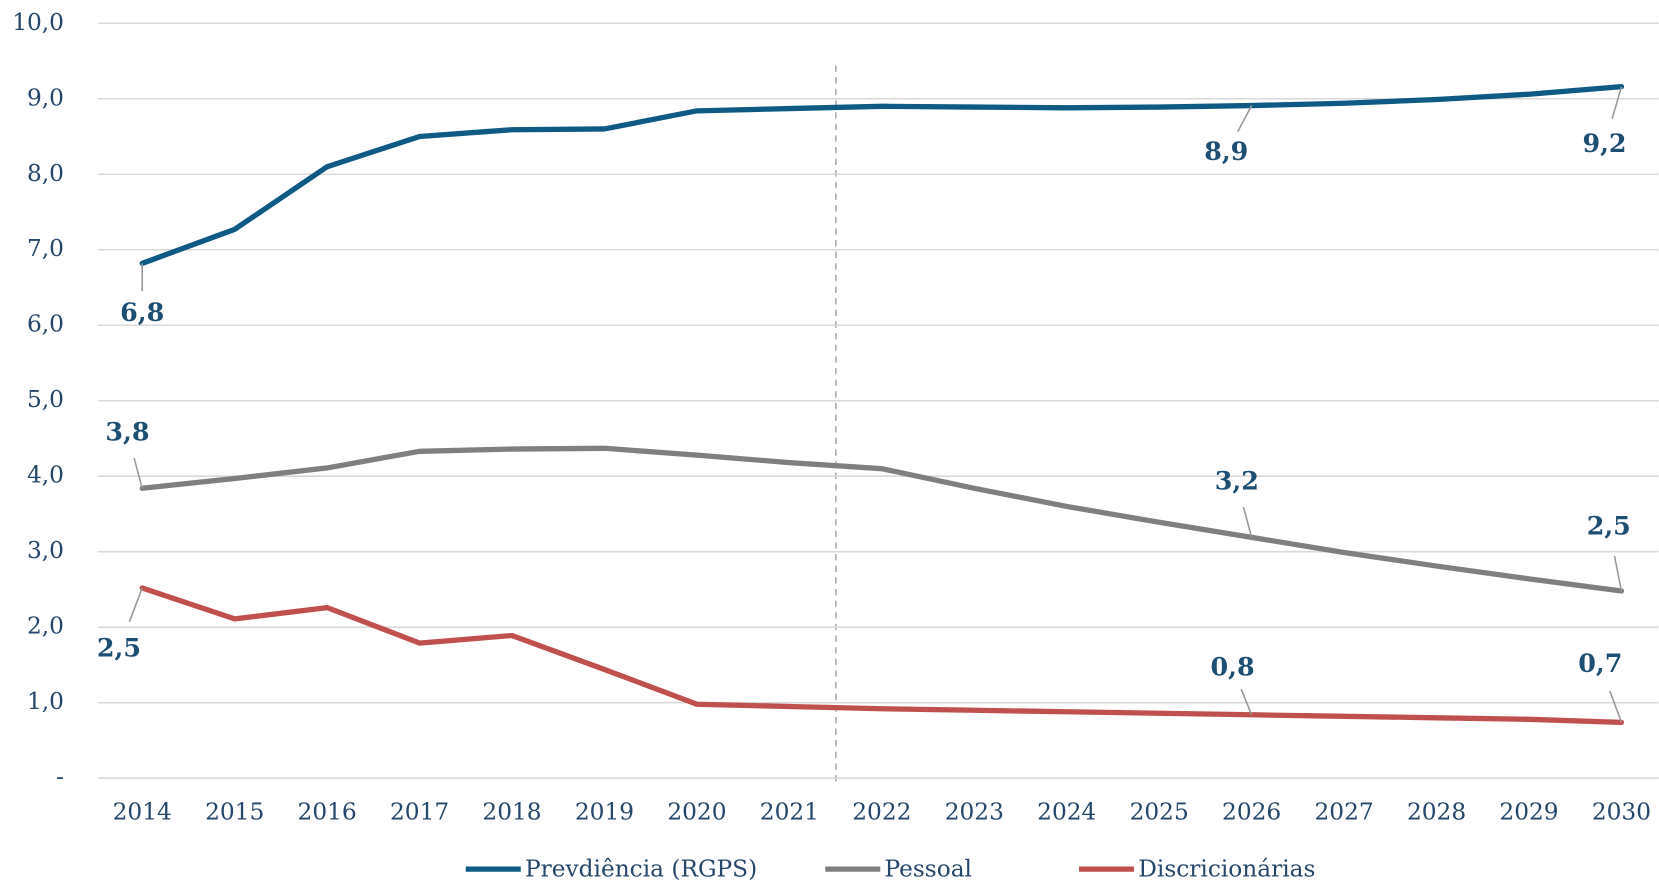  Describe the element at coordinates (1226, 151) in the screenshot. I see `data-label: 8,9` at that location.